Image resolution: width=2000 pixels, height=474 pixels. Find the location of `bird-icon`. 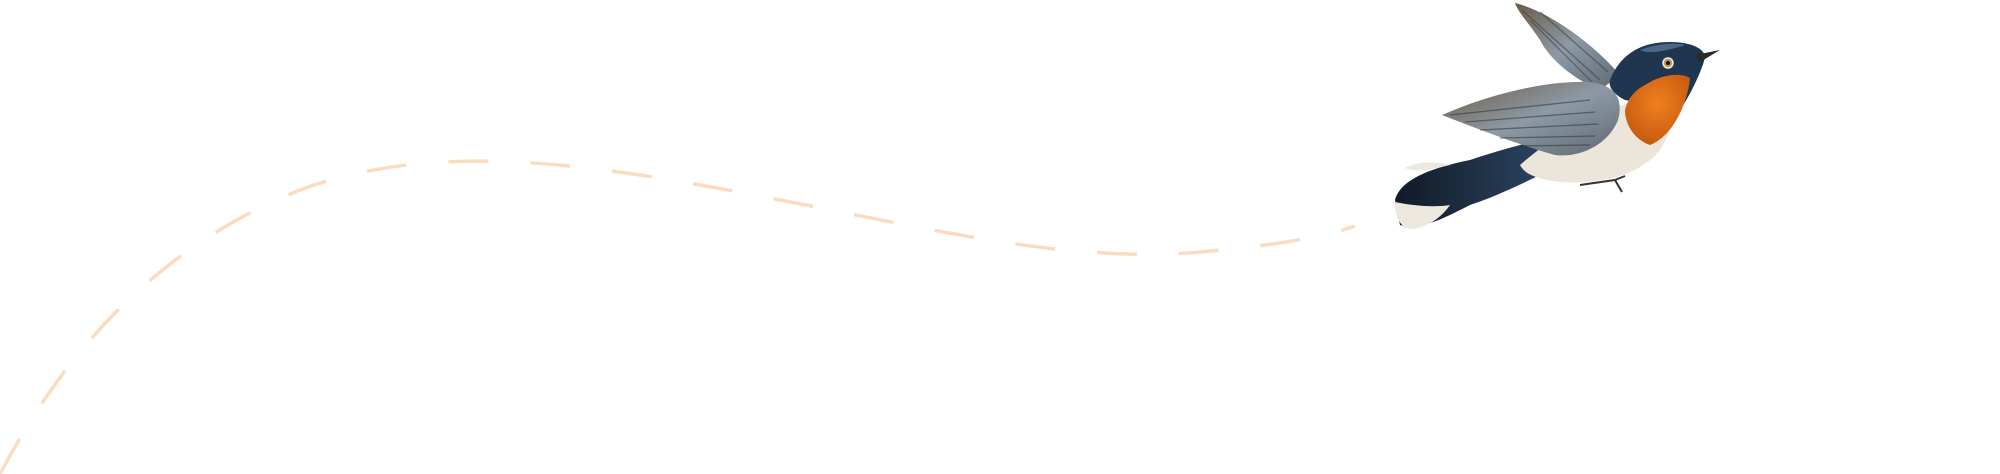

bird-icon is located at coordinates (1557, 116).